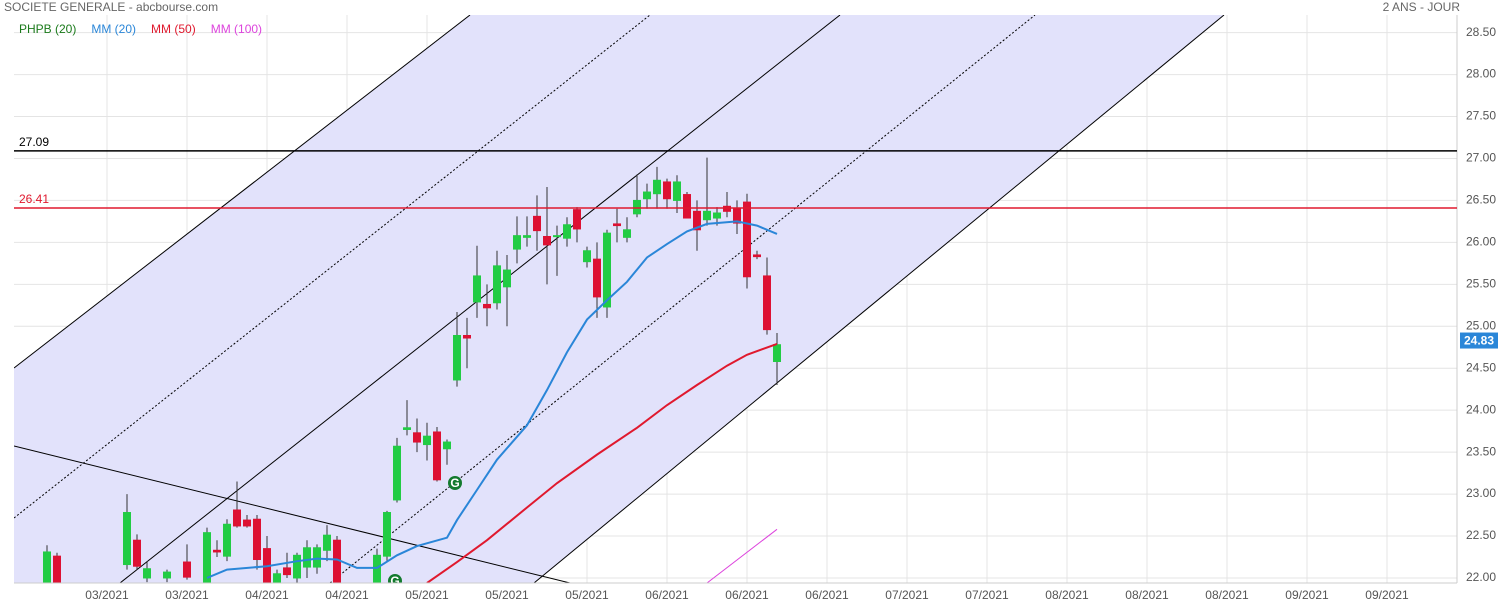 Image resolution: width=1509 pixels, height=612 pixels. I want to click on y-tick-label: 24.50, so click(1481, 367).